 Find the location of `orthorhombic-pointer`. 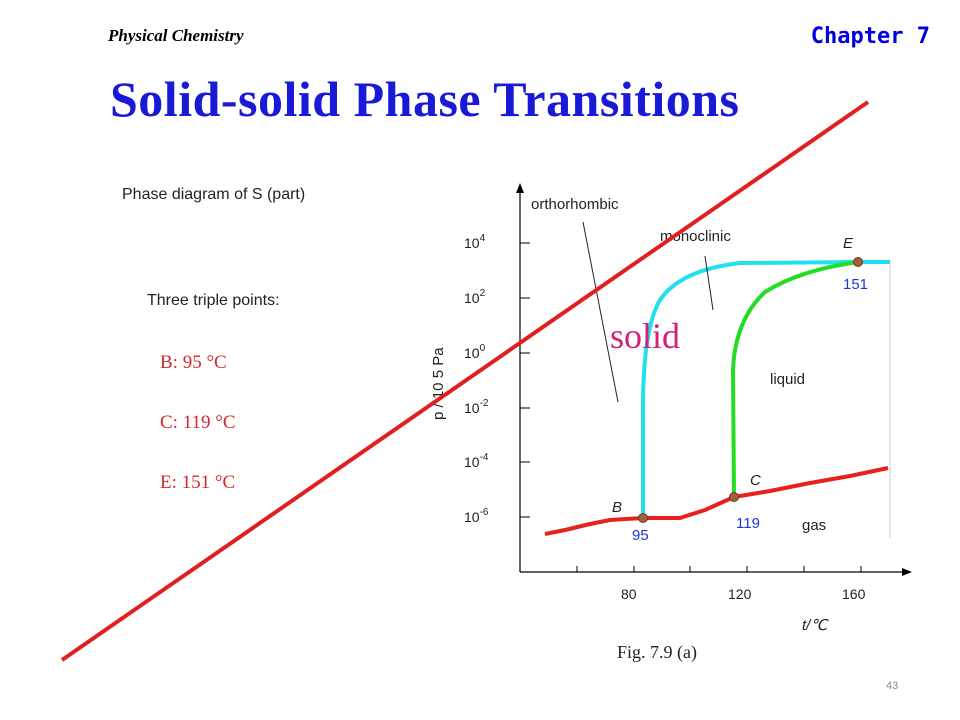

orthorhombic-pointer is located at coordinates (600, 312).